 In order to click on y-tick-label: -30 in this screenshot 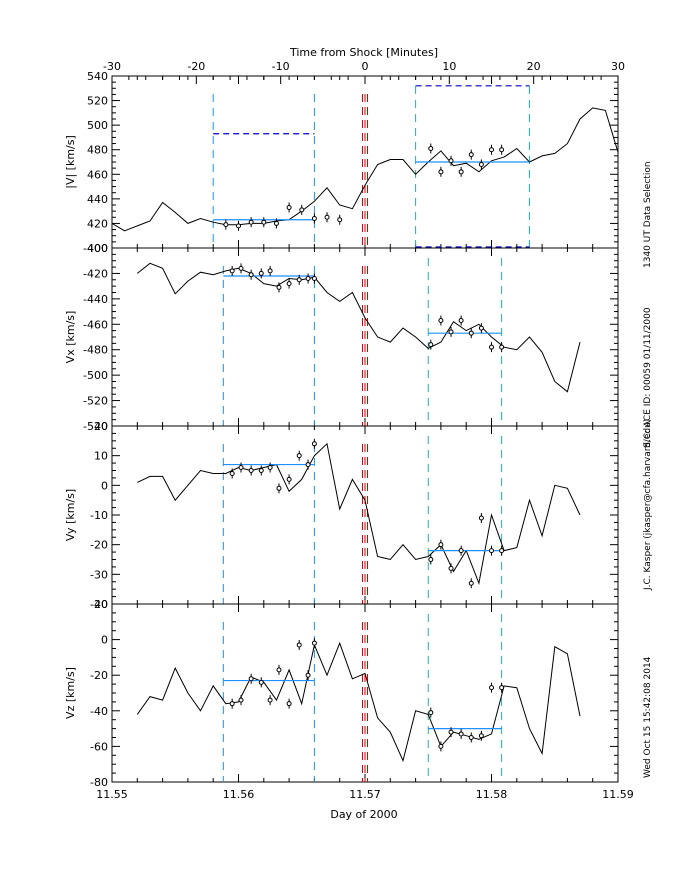, I will do `click(99, 574)`.